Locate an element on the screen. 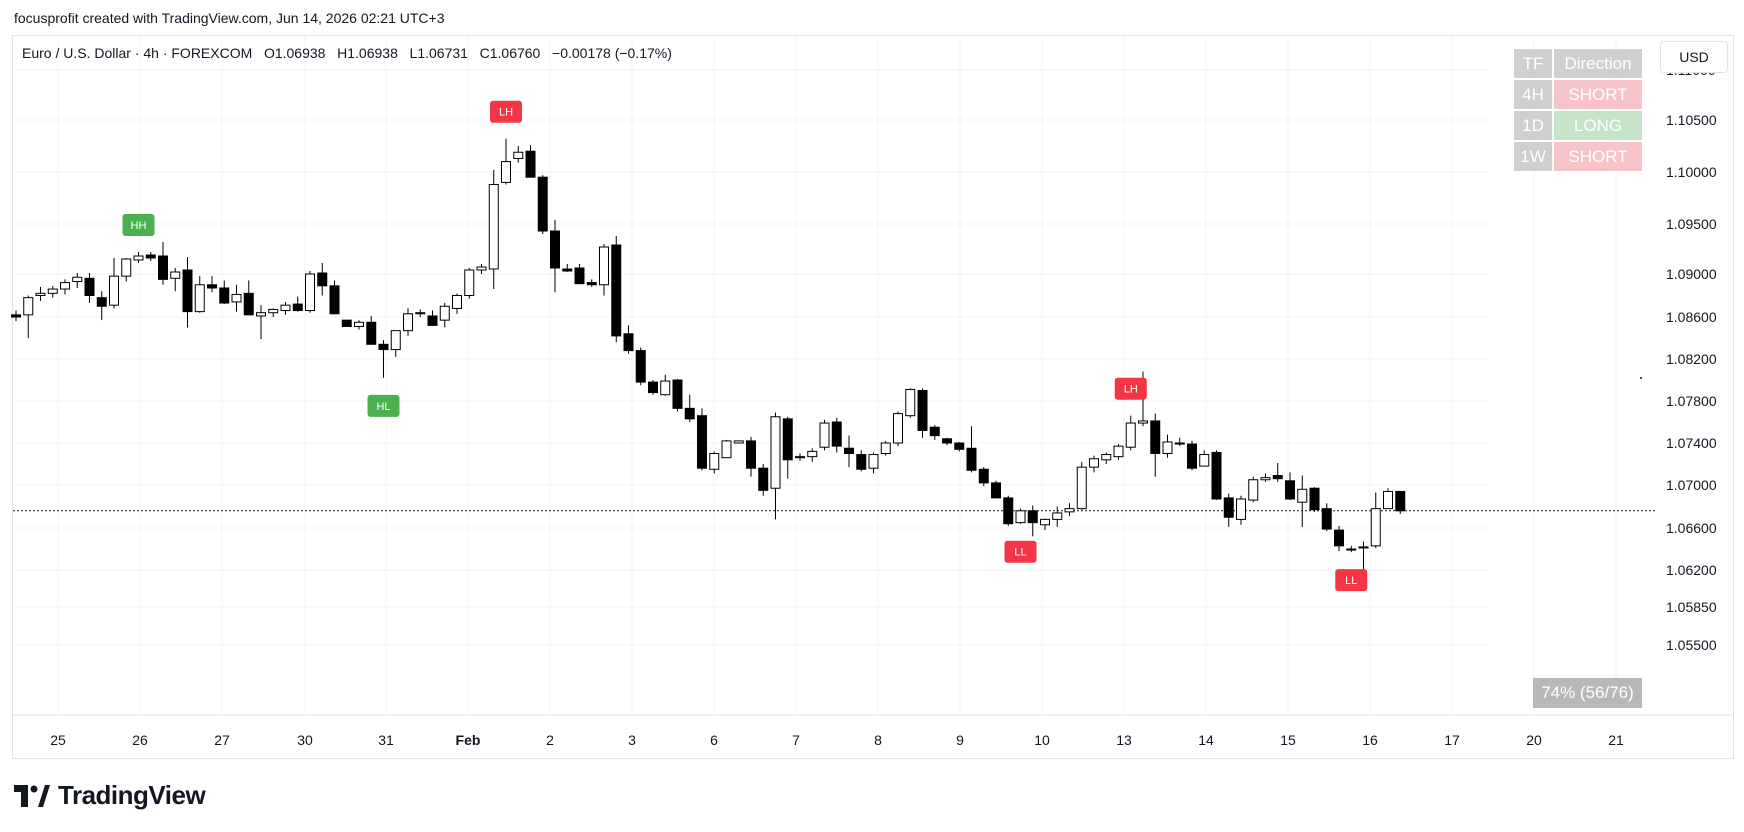 The width and height of the screenshot is (1744, 832). time-tick-label: 8 is located at coordinates (878, 740).